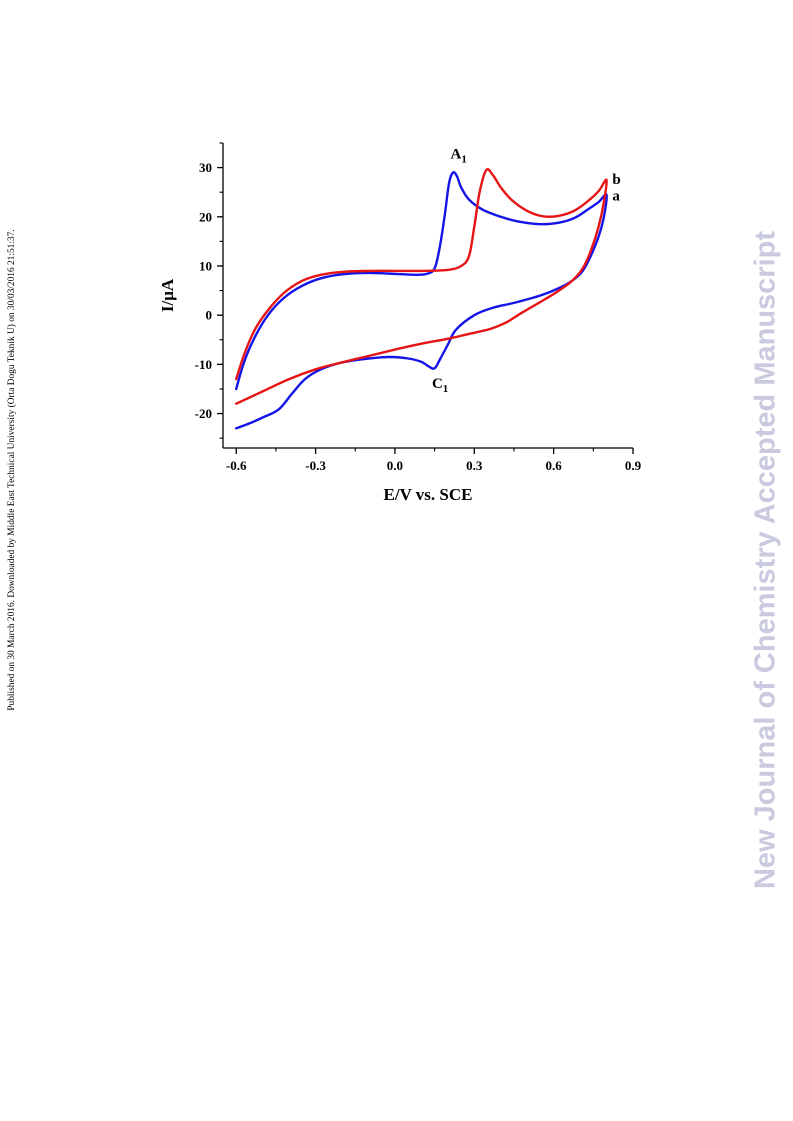 The height and width of the screenshot is (1121, 793). I want to click on annotation-A1: A1, so click(458, 156).